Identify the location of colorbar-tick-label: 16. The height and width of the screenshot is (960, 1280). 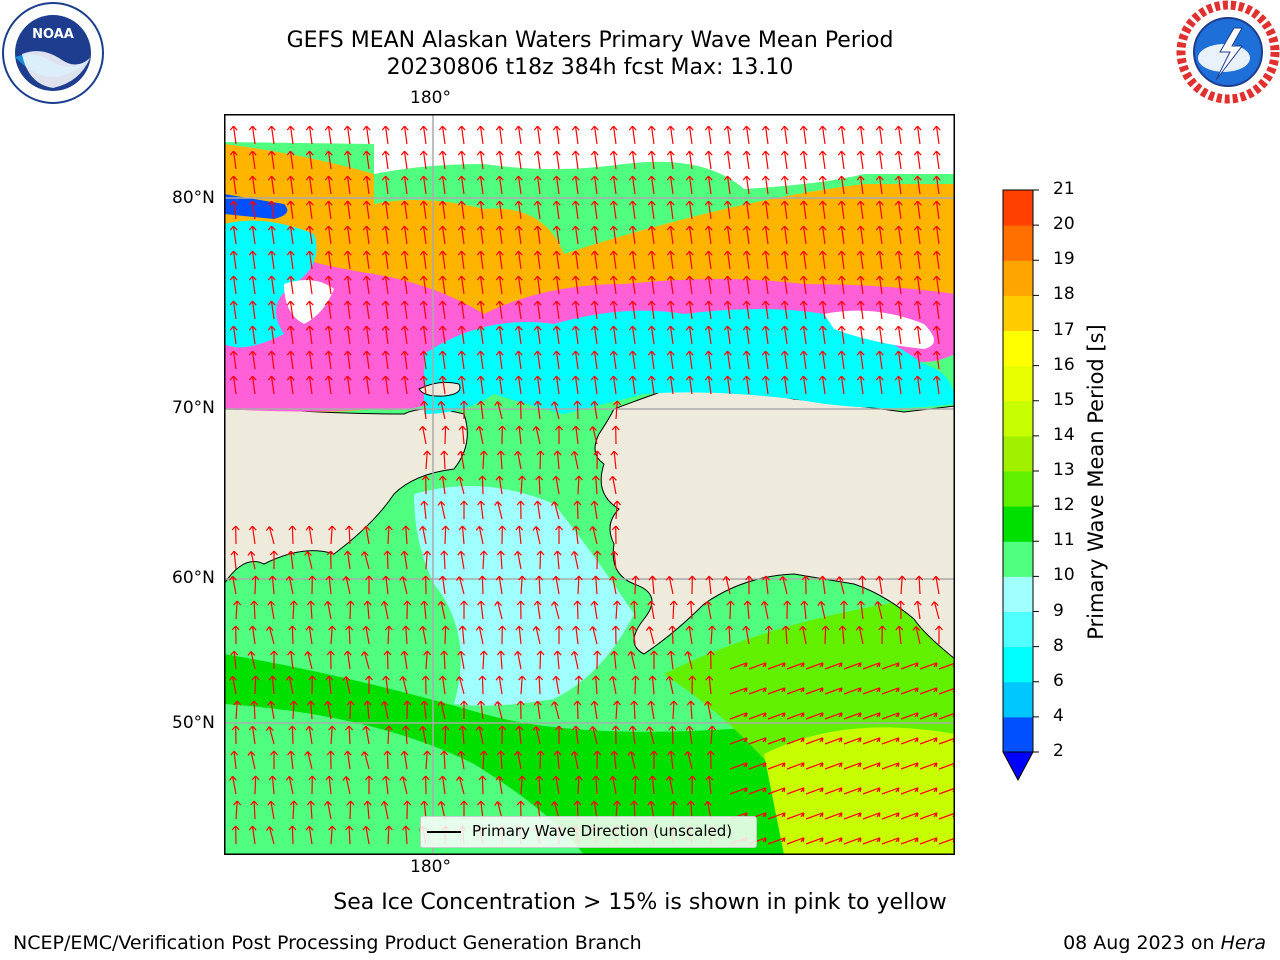
(1064, 364).